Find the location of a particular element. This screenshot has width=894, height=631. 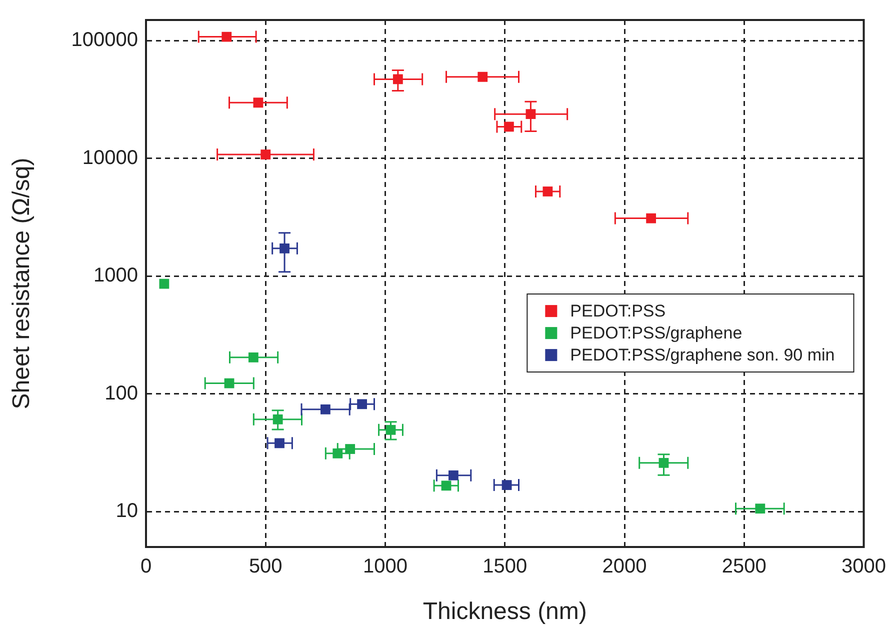

x-tick-label: 2500 is located at coordinates (744, 567).